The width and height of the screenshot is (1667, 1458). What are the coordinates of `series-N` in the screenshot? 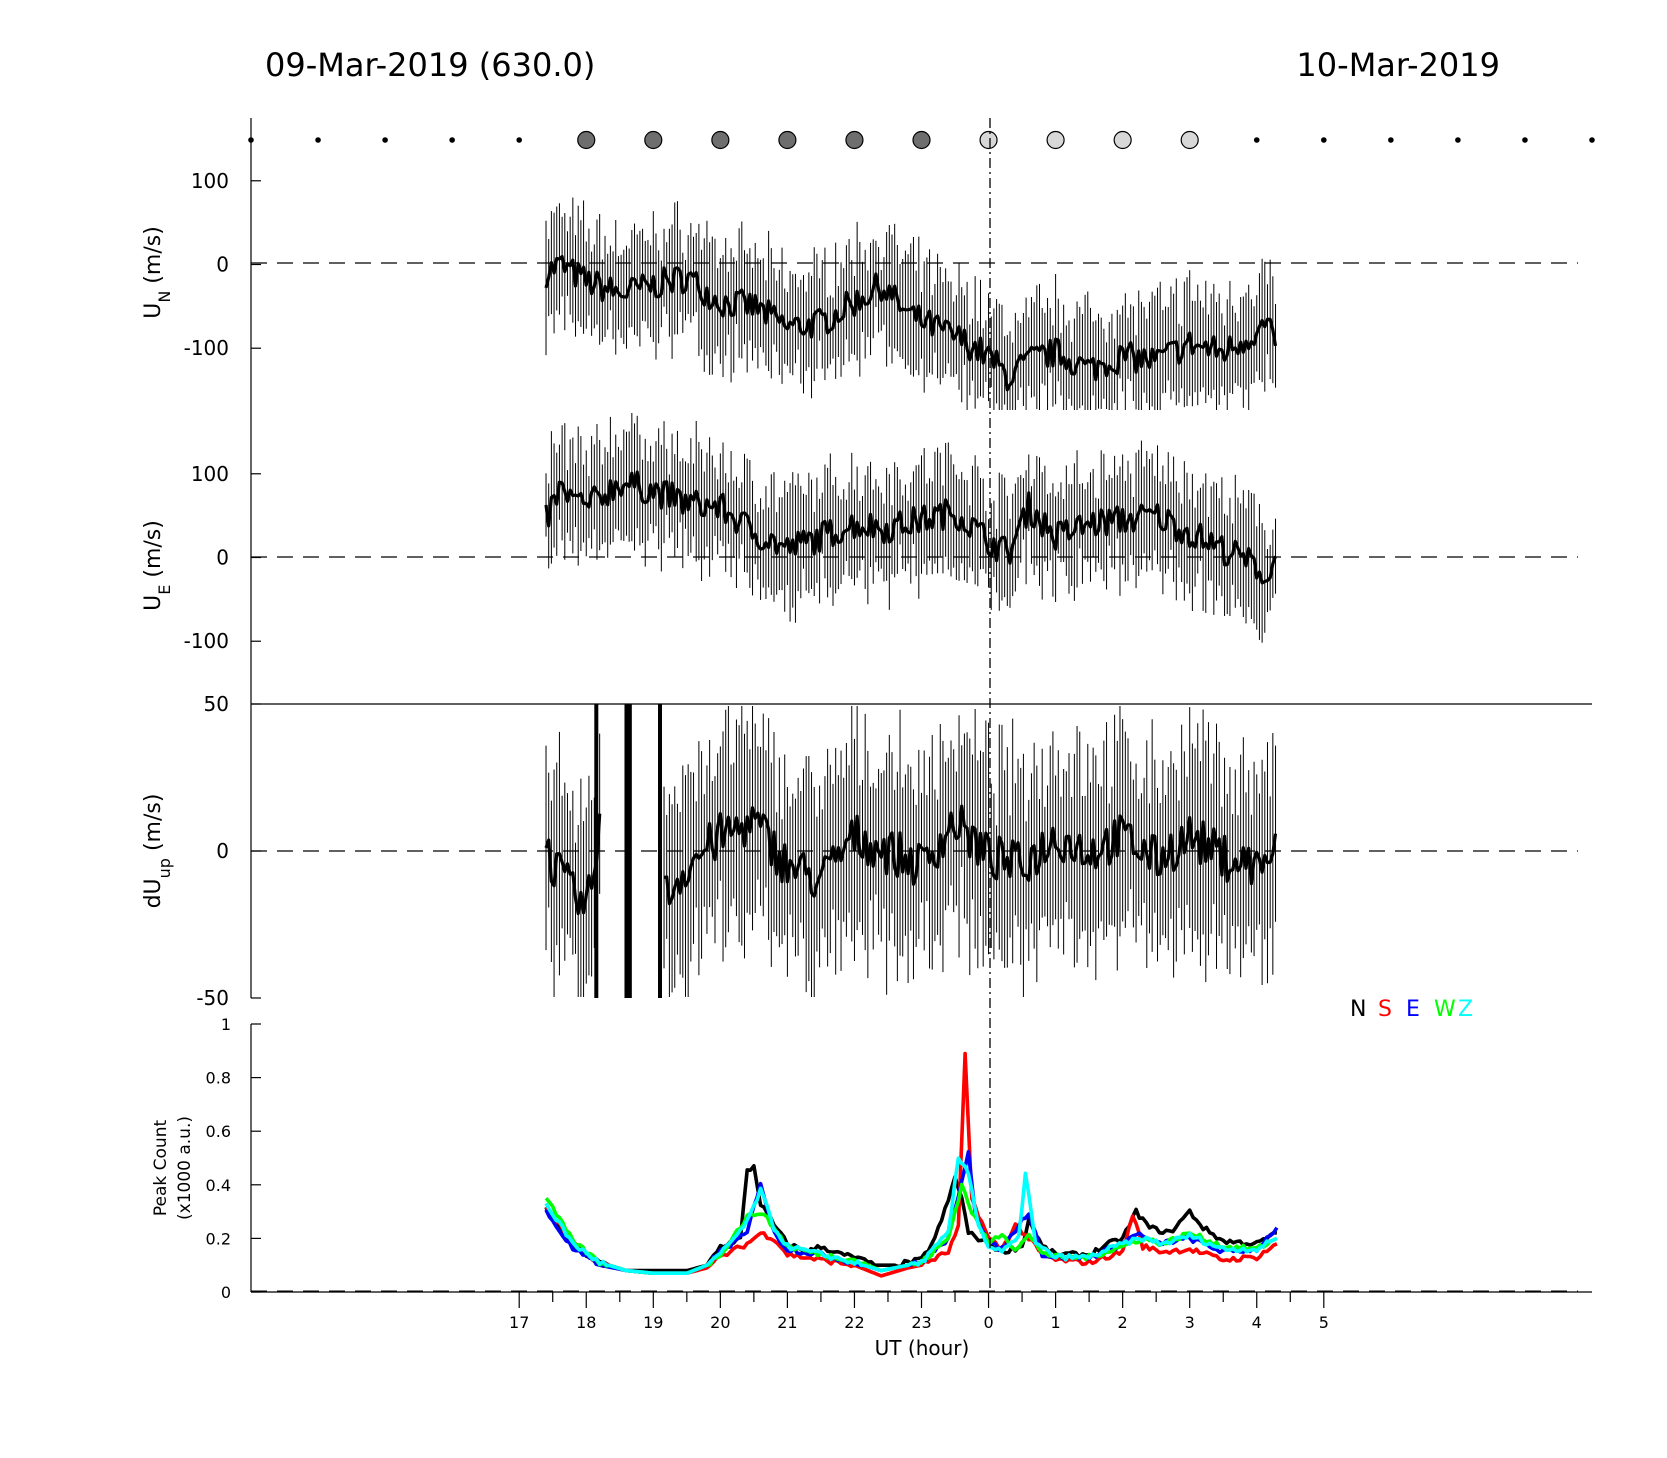 It's located at (911, 1218).